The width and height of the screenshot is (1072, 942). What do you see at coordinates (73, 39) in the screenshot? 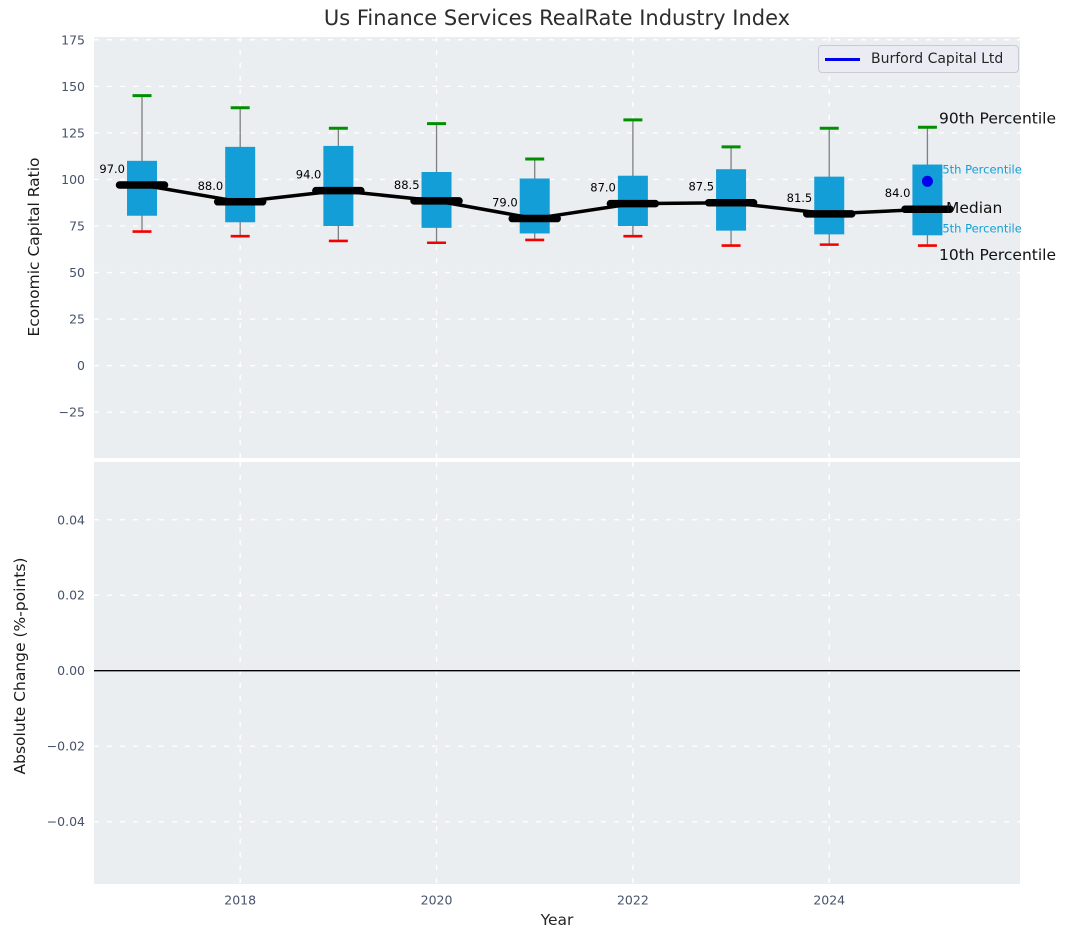
I see `ytick-top: 175` at bounding box center [73, 39].